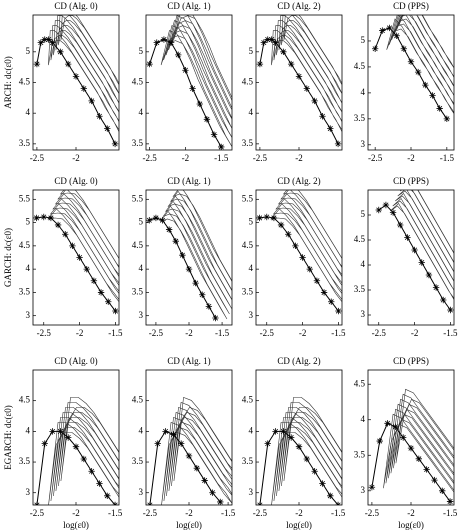  What do you see at coordinates (248, 198) in the screenshot?
I see `y-tick-label: 5.5` at bounding box center [248, 198].